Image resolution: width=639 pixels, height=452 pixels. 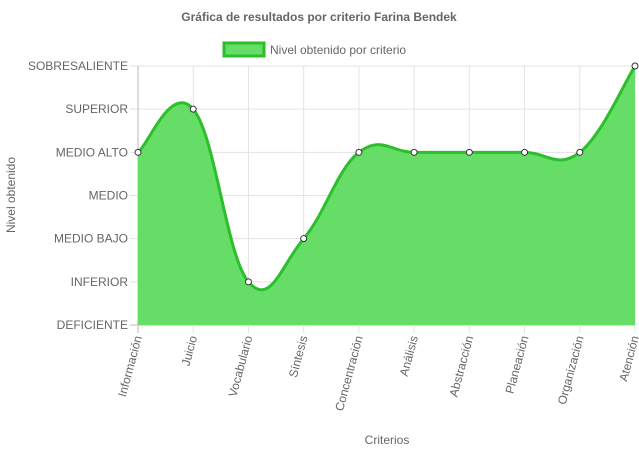 I want to click on x-axis-title: Criterios, so click(x=387, y=440).